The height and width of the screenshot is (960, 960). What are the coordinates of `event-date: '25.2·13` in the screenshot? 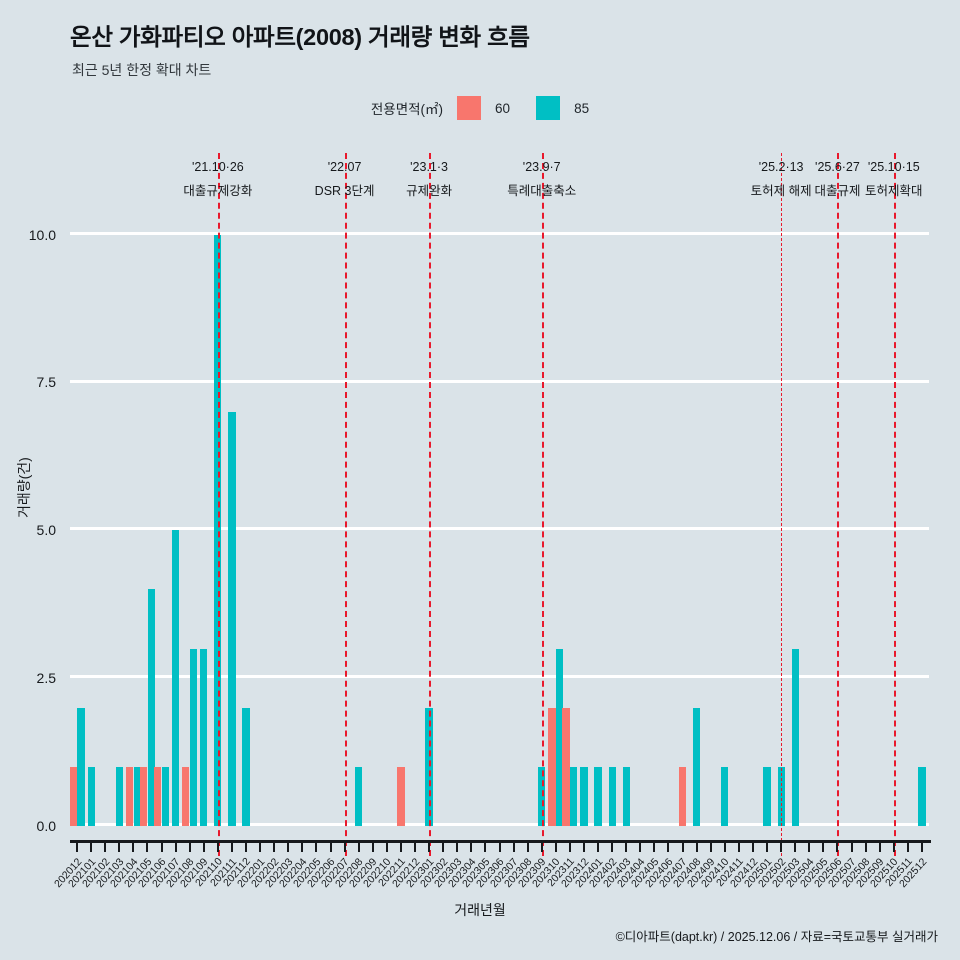 It's located at (781, 167).